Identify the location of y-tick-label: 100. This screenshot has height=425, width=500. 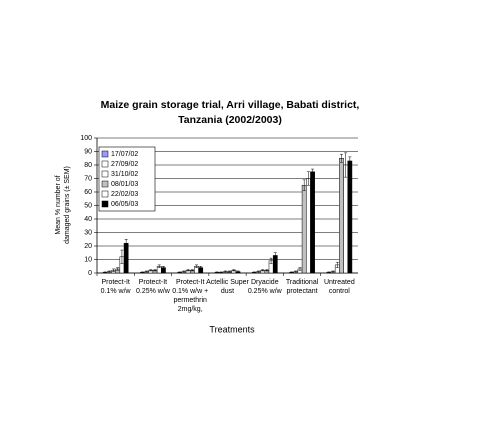
(86, 138).